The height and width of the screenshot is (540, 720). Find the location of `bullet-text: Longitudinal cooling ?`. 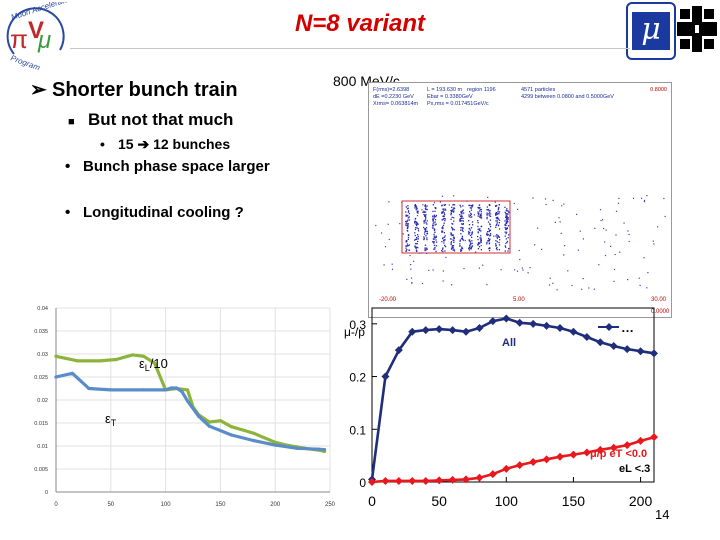

bullet-text: Longitudinal cooling ? is located at coordinates (163, 212).